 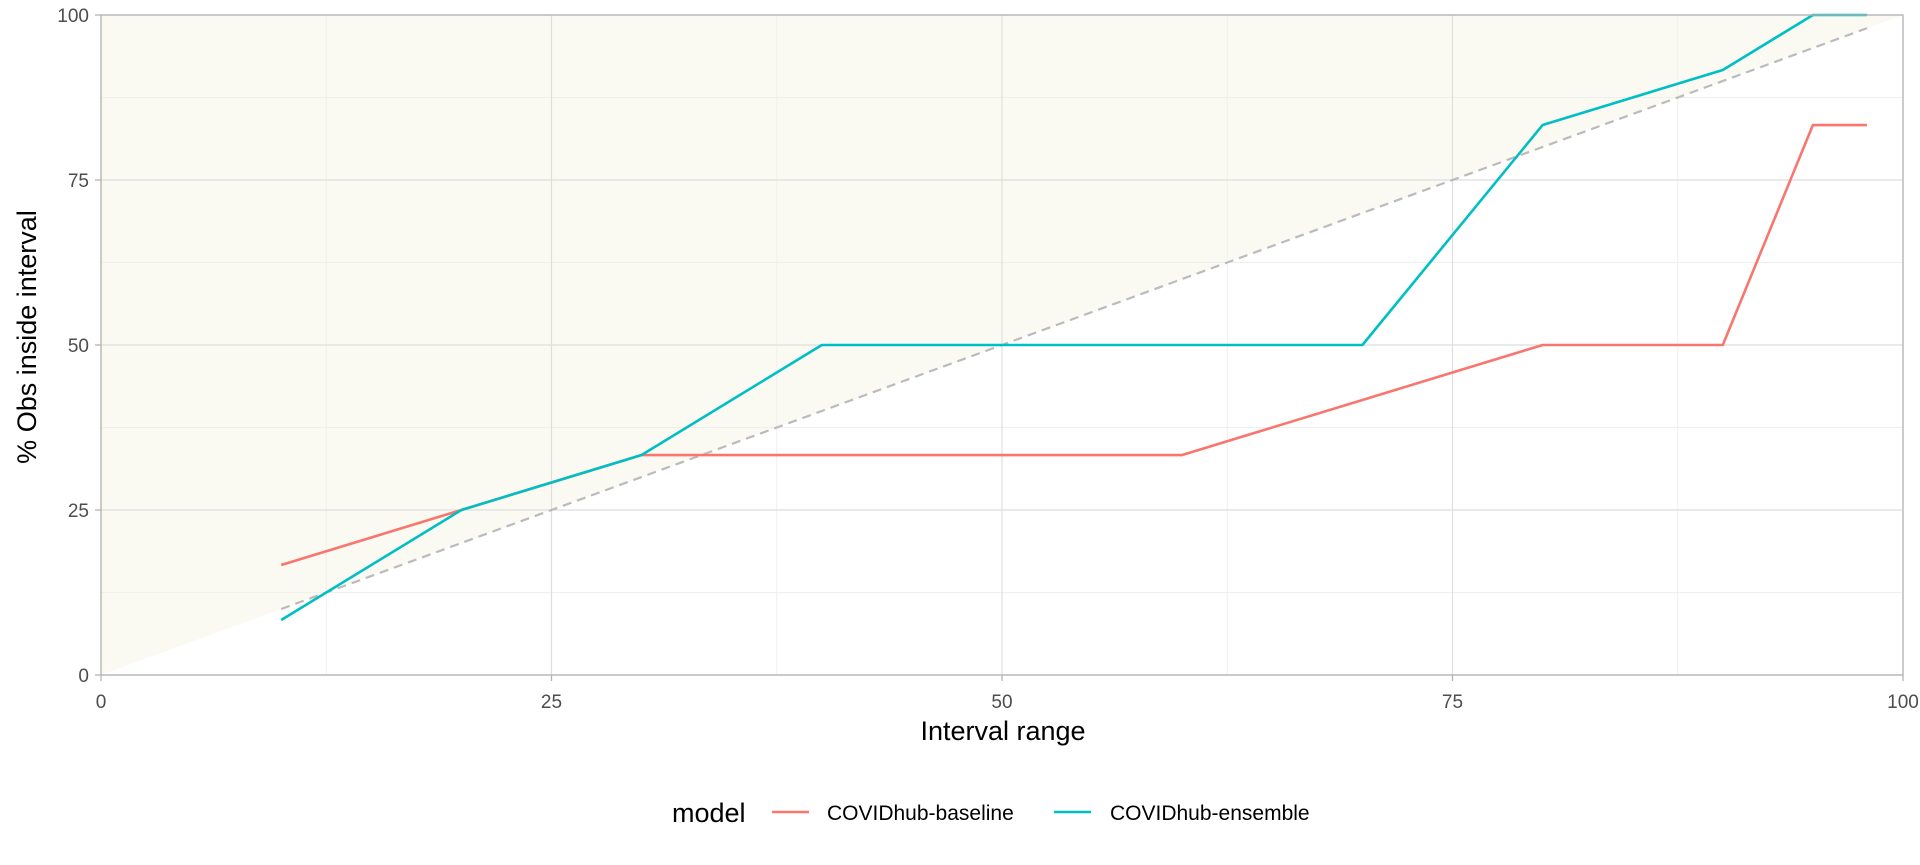 I want to click on x-tick-label: 100, so click(x=1903, y=702).